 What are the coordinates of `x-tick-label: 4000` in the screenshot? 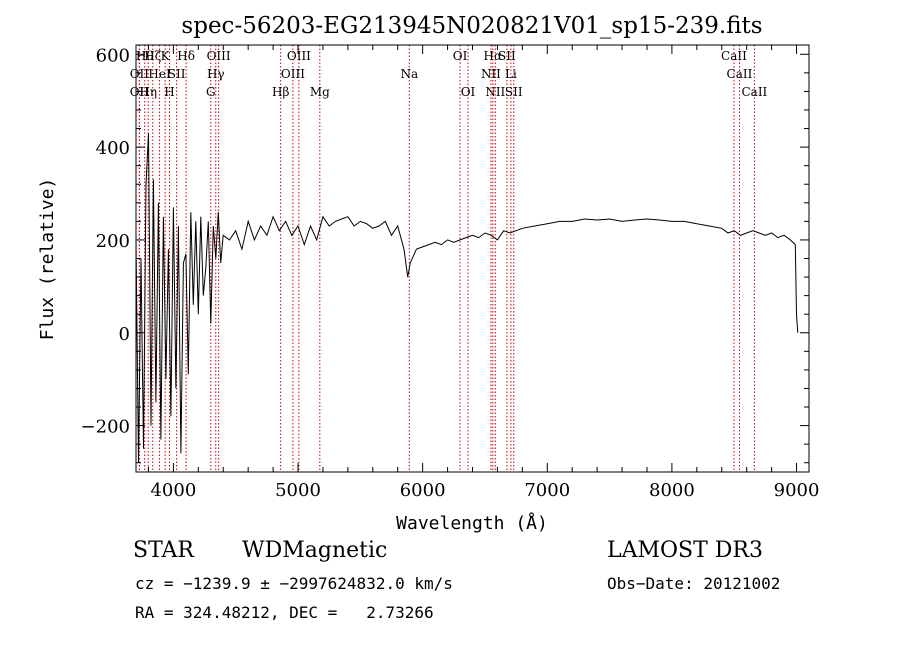 It's located at (173, 490).